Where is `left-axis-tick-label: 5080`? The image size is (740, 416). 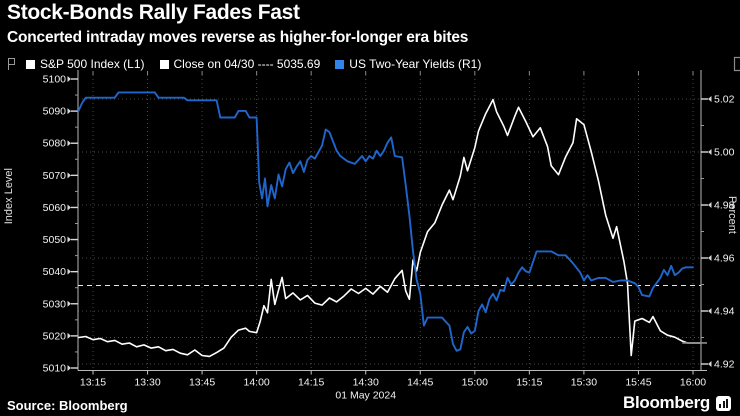 left-axis-tick-label: 5080 is located at coordinates (55, 144).